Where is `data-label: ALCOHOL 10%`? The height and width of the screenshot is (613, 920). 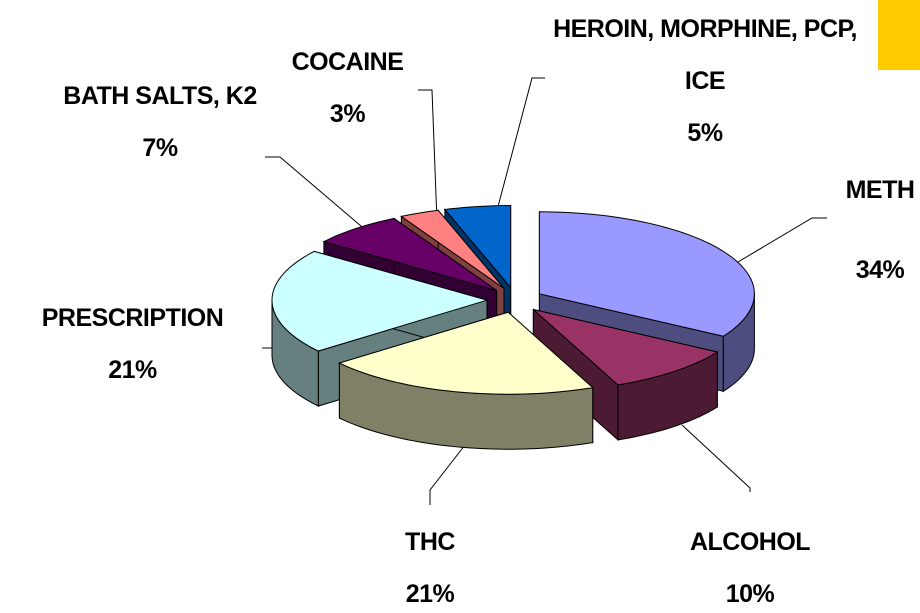
data-label: ALCOHOL 10% is located at coordinates (750, 564).